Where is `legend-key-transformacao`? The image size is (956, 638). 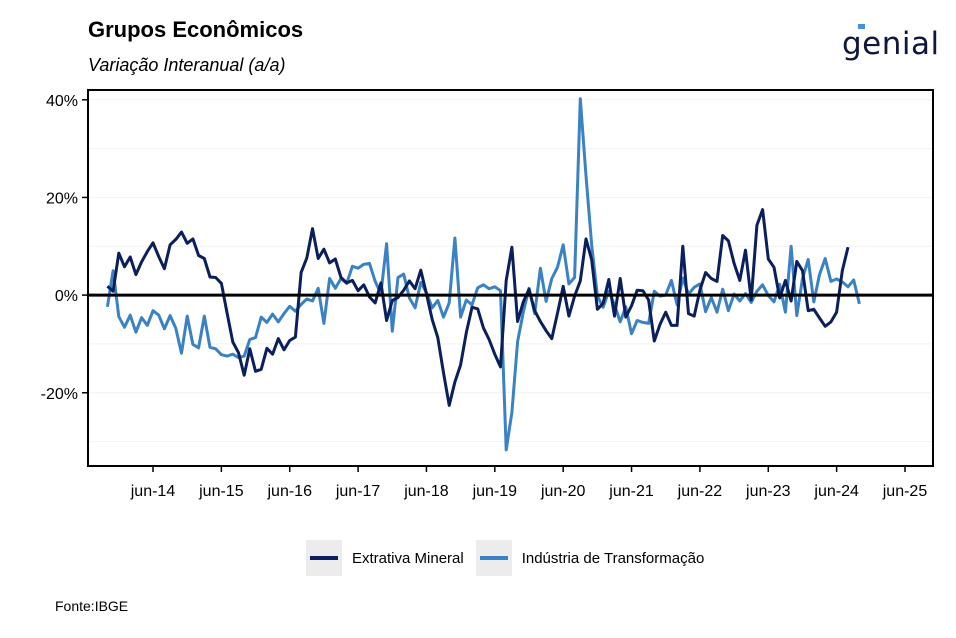 legend-key-transformacao is located at coordinates (493, 558).